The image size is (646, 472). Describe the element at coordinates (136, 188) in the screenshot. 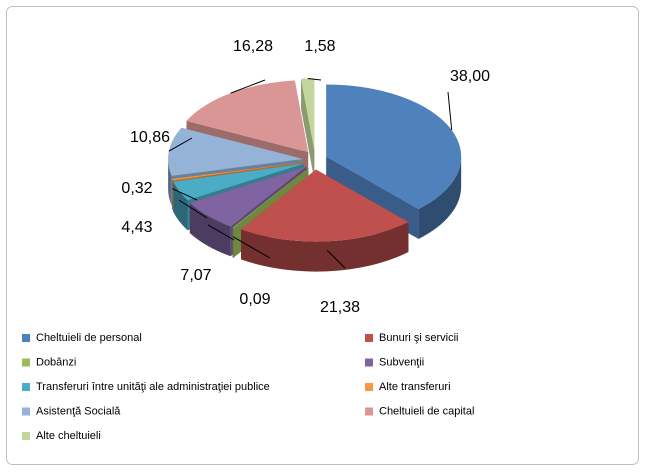

I see `data-label: 0,32` at that location.